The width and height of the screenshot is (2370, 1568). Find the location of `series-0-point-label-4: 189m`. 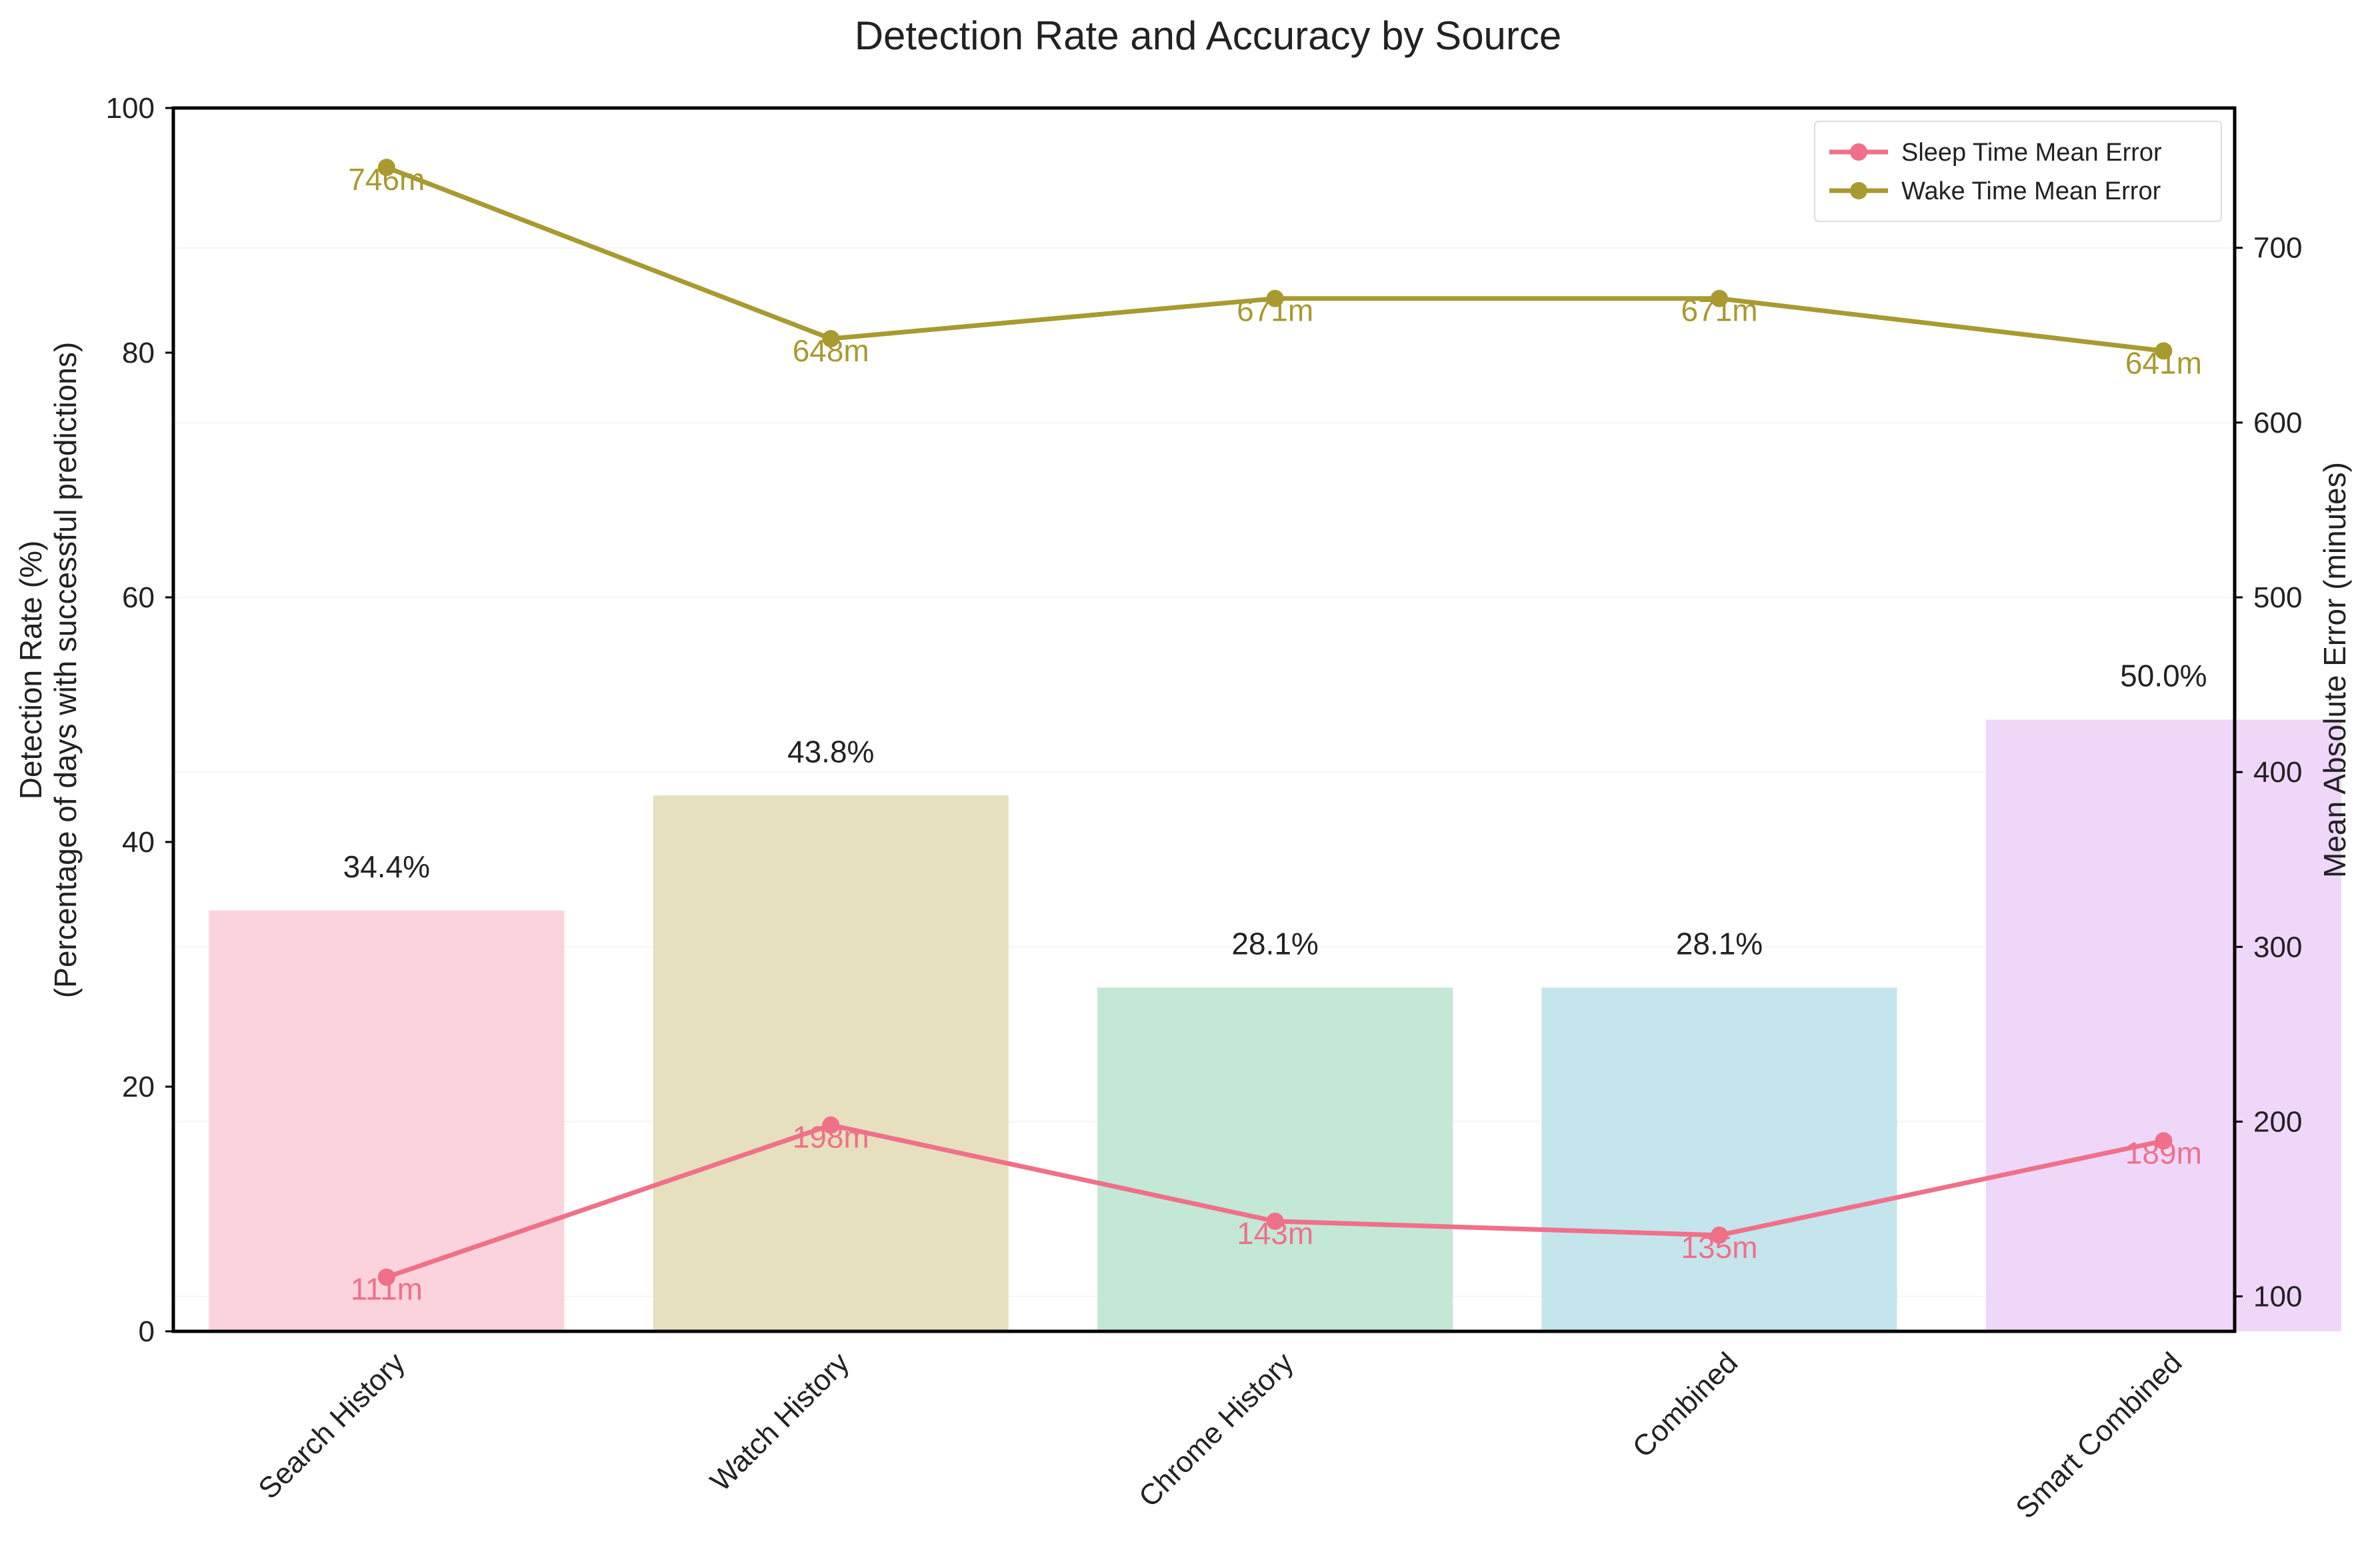

series-0-point-label-4: 189m is located at coordinates (2163, 1152).